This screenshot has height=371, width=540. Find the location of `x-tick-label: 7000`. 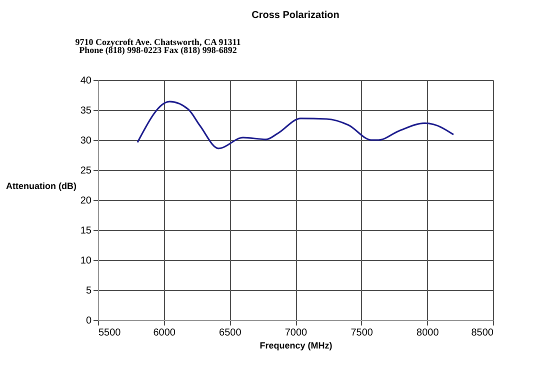

x-tick-label: 7000 is located at coordinates (296, 333).